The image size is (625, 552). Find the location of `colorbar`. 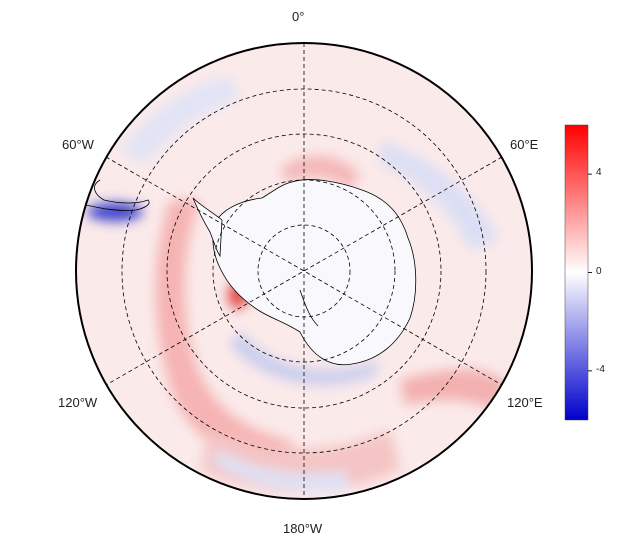

colorbar is located at coordinates (578, 272).